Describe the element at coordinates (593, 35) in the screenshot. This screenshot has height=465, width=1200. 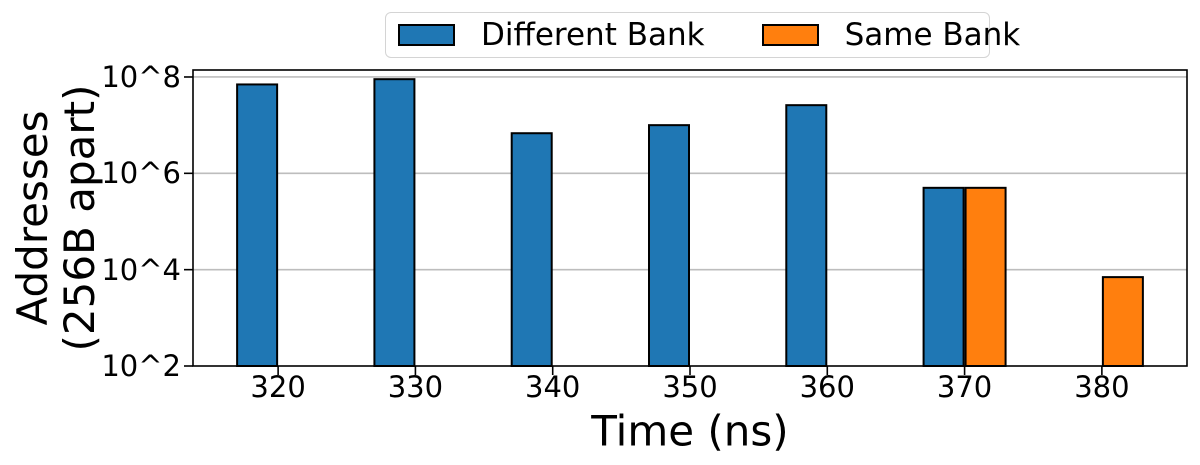
I see `legend-label-different-bank: Different Bank` at that location.